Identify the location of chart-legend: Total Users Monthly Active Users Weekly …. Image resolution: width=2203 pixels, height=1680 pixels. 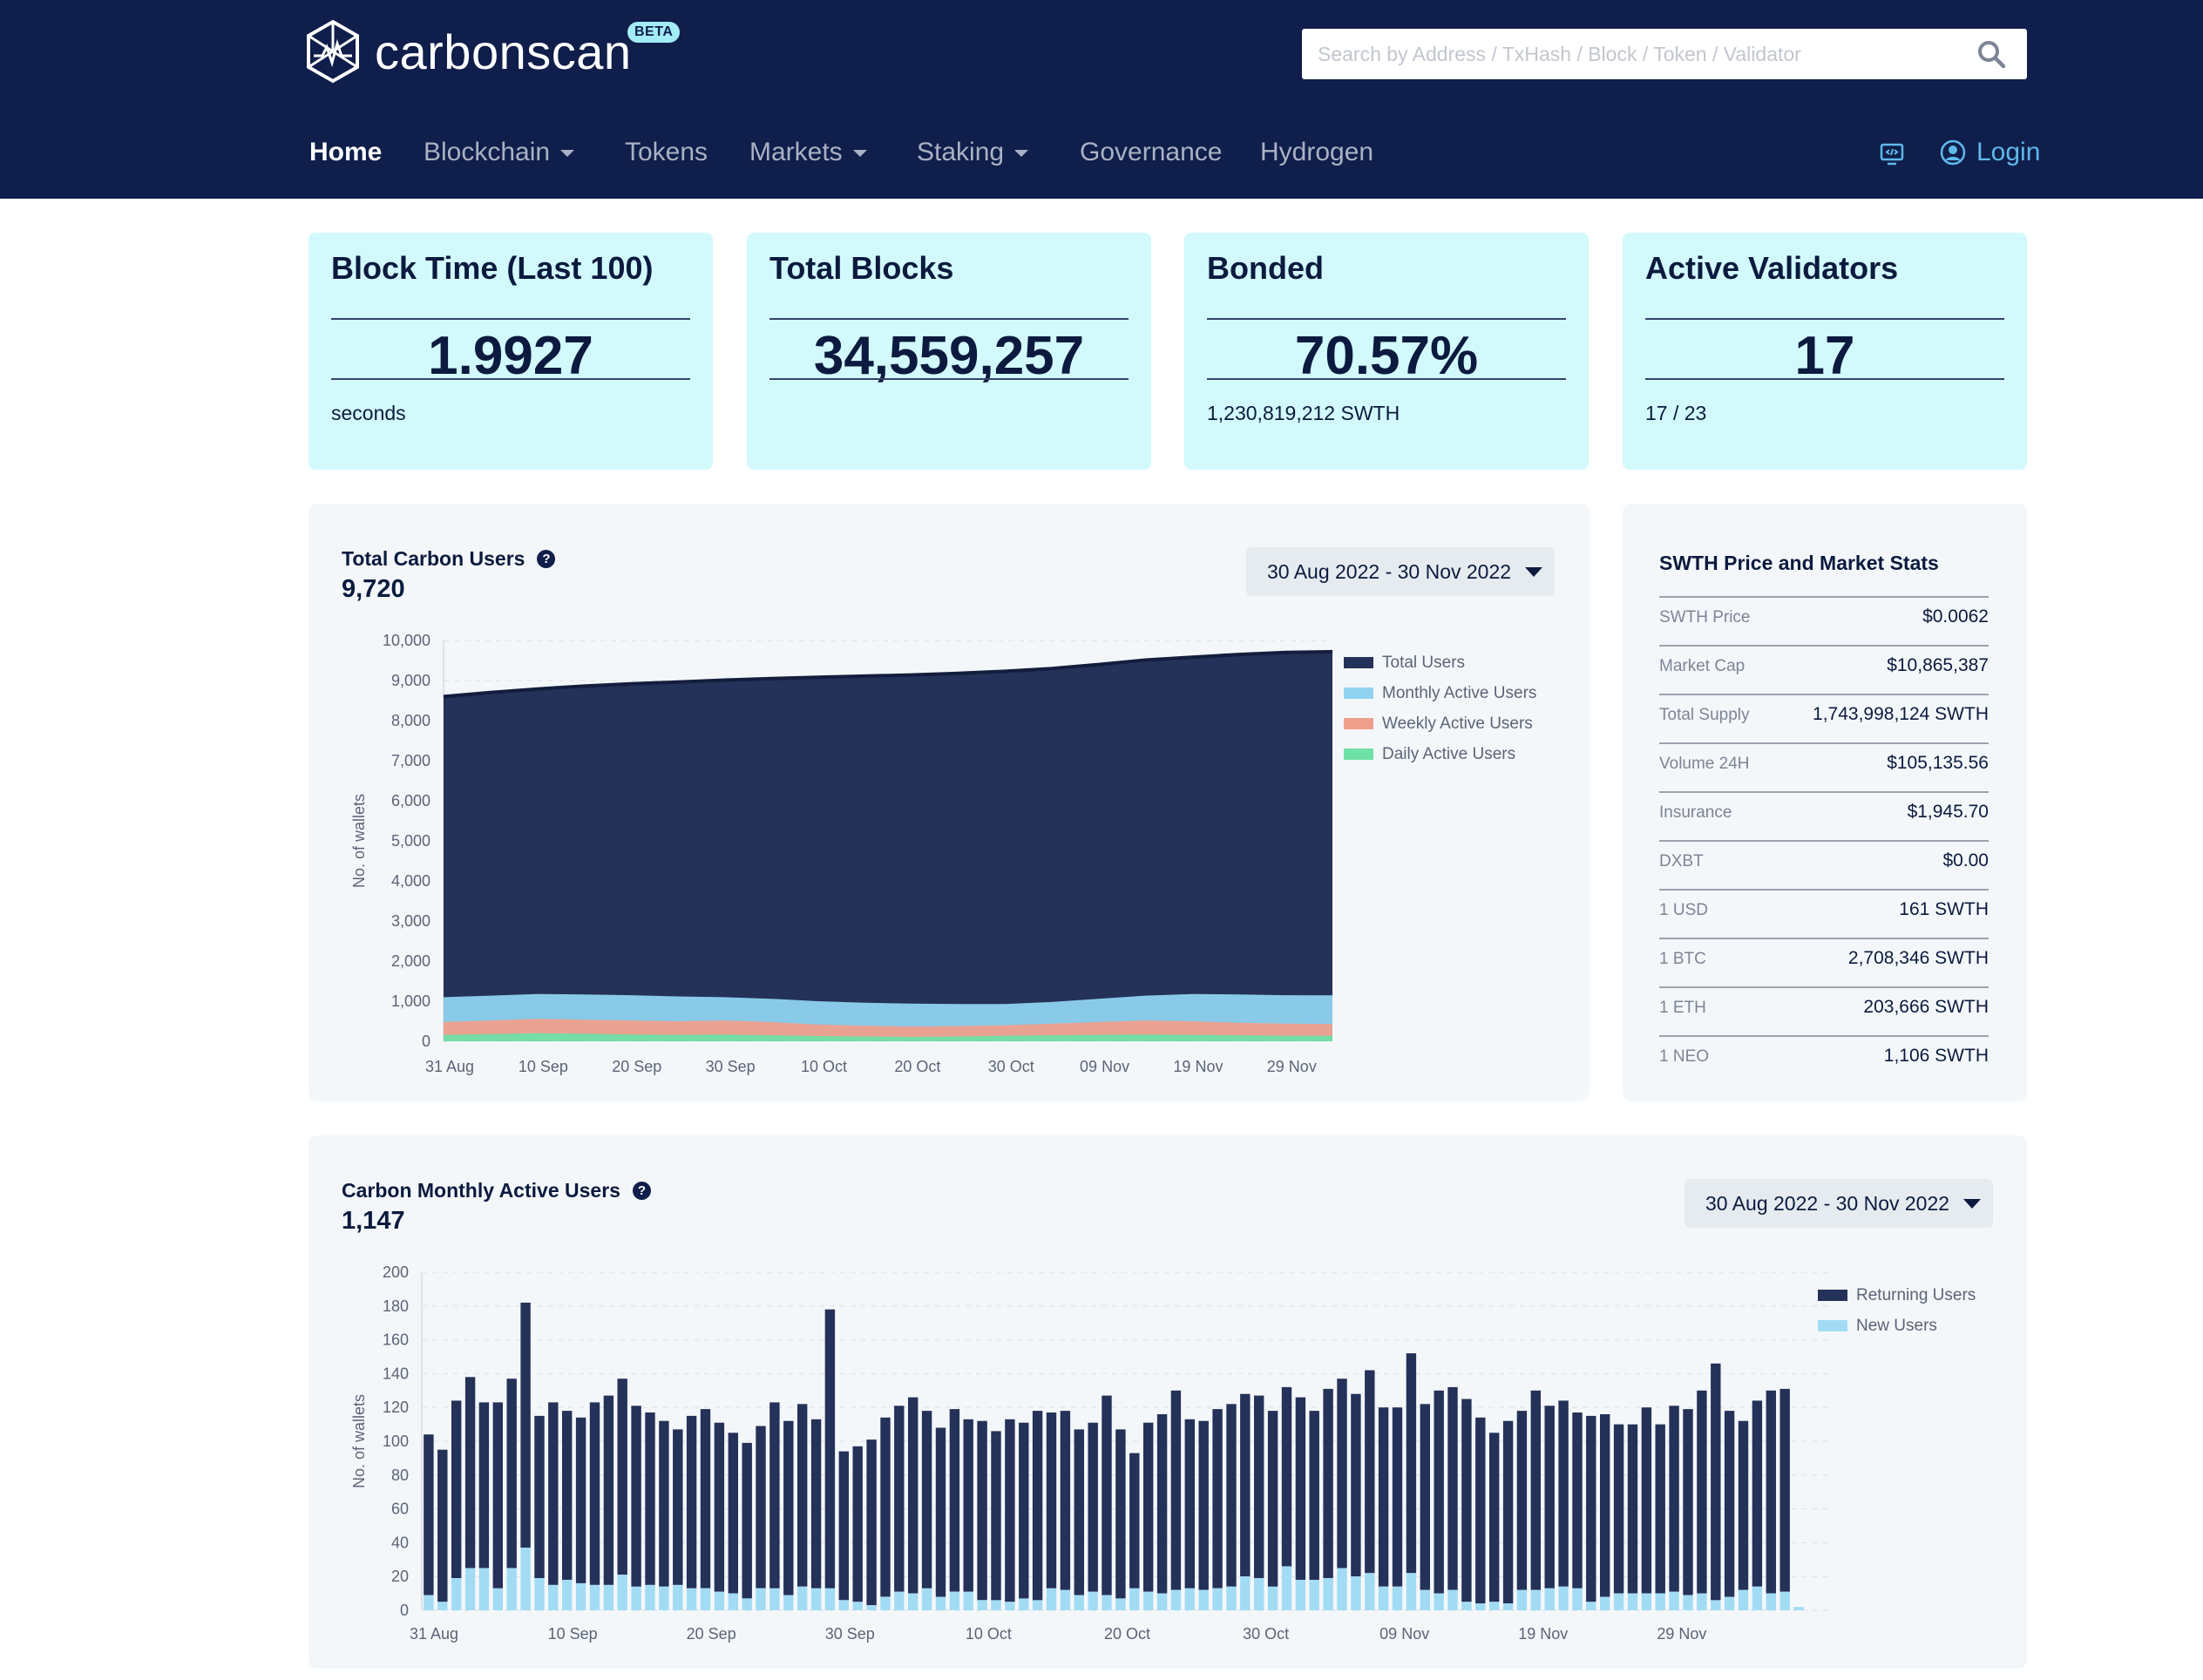
(1440, 708).